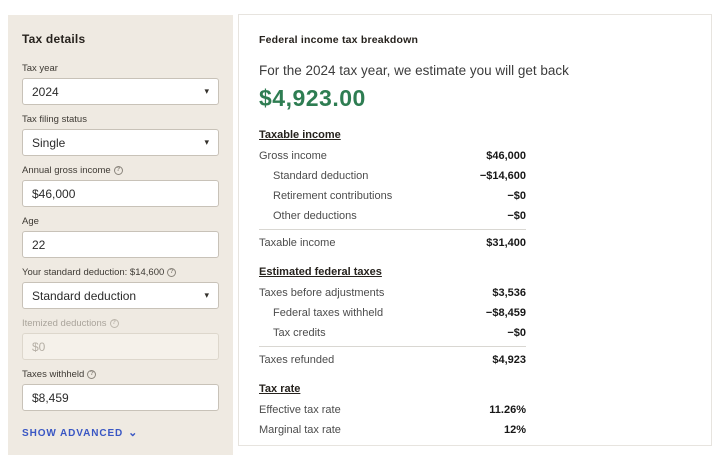 This screenshot has width=720, height=460. Describe the element at coordinates (84, 295) in the screenshot. I see `standard-deduction-value: Standard deduction` at that location.